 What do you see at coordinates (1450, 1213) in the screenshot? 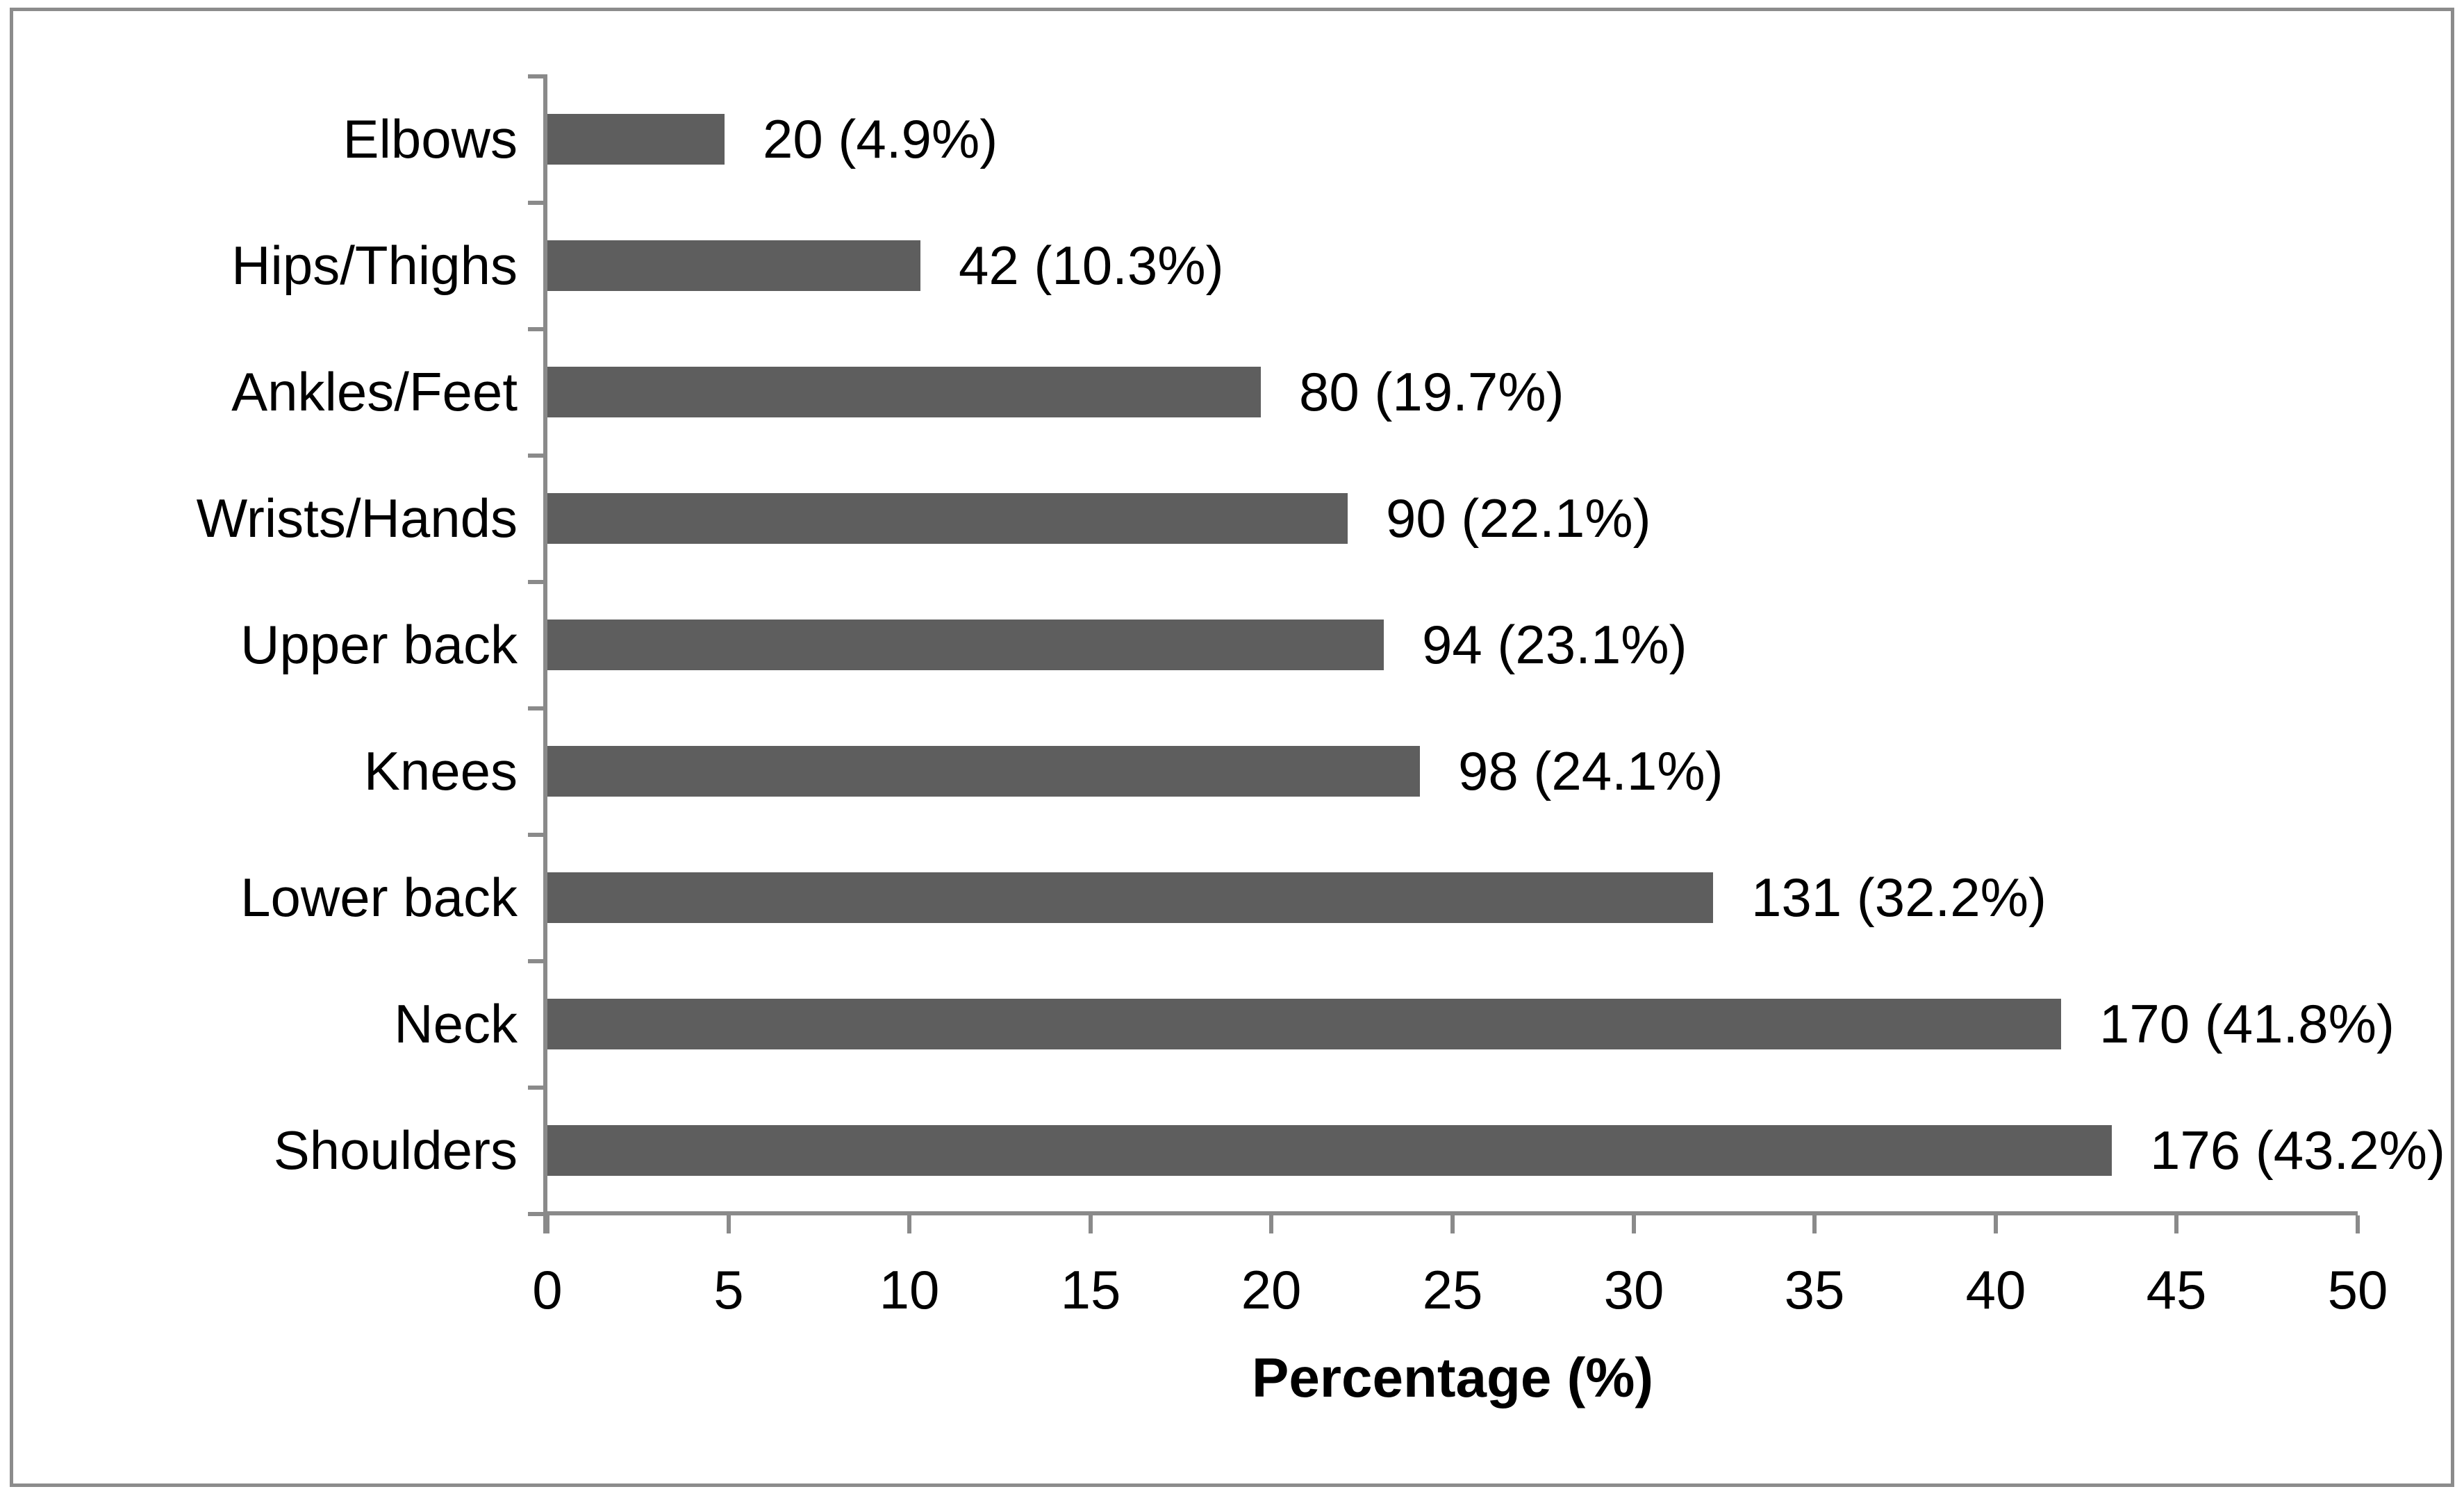
I see `x-axis-line` at bounding box center [1450, 1213].